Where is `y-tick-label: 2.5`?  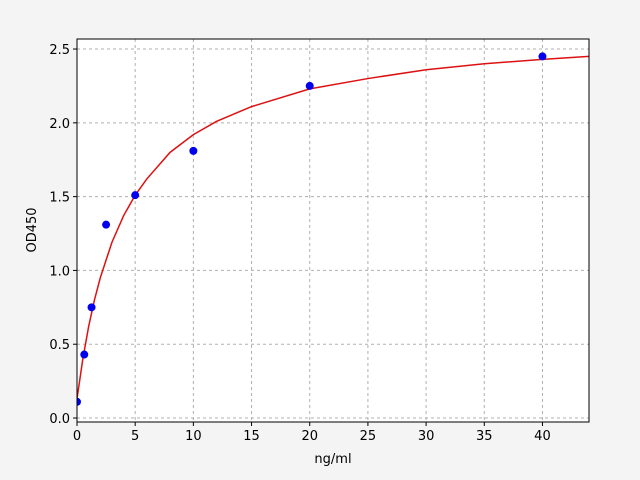
y-tick-label: 2.5 is located at coordinates (59, 50).